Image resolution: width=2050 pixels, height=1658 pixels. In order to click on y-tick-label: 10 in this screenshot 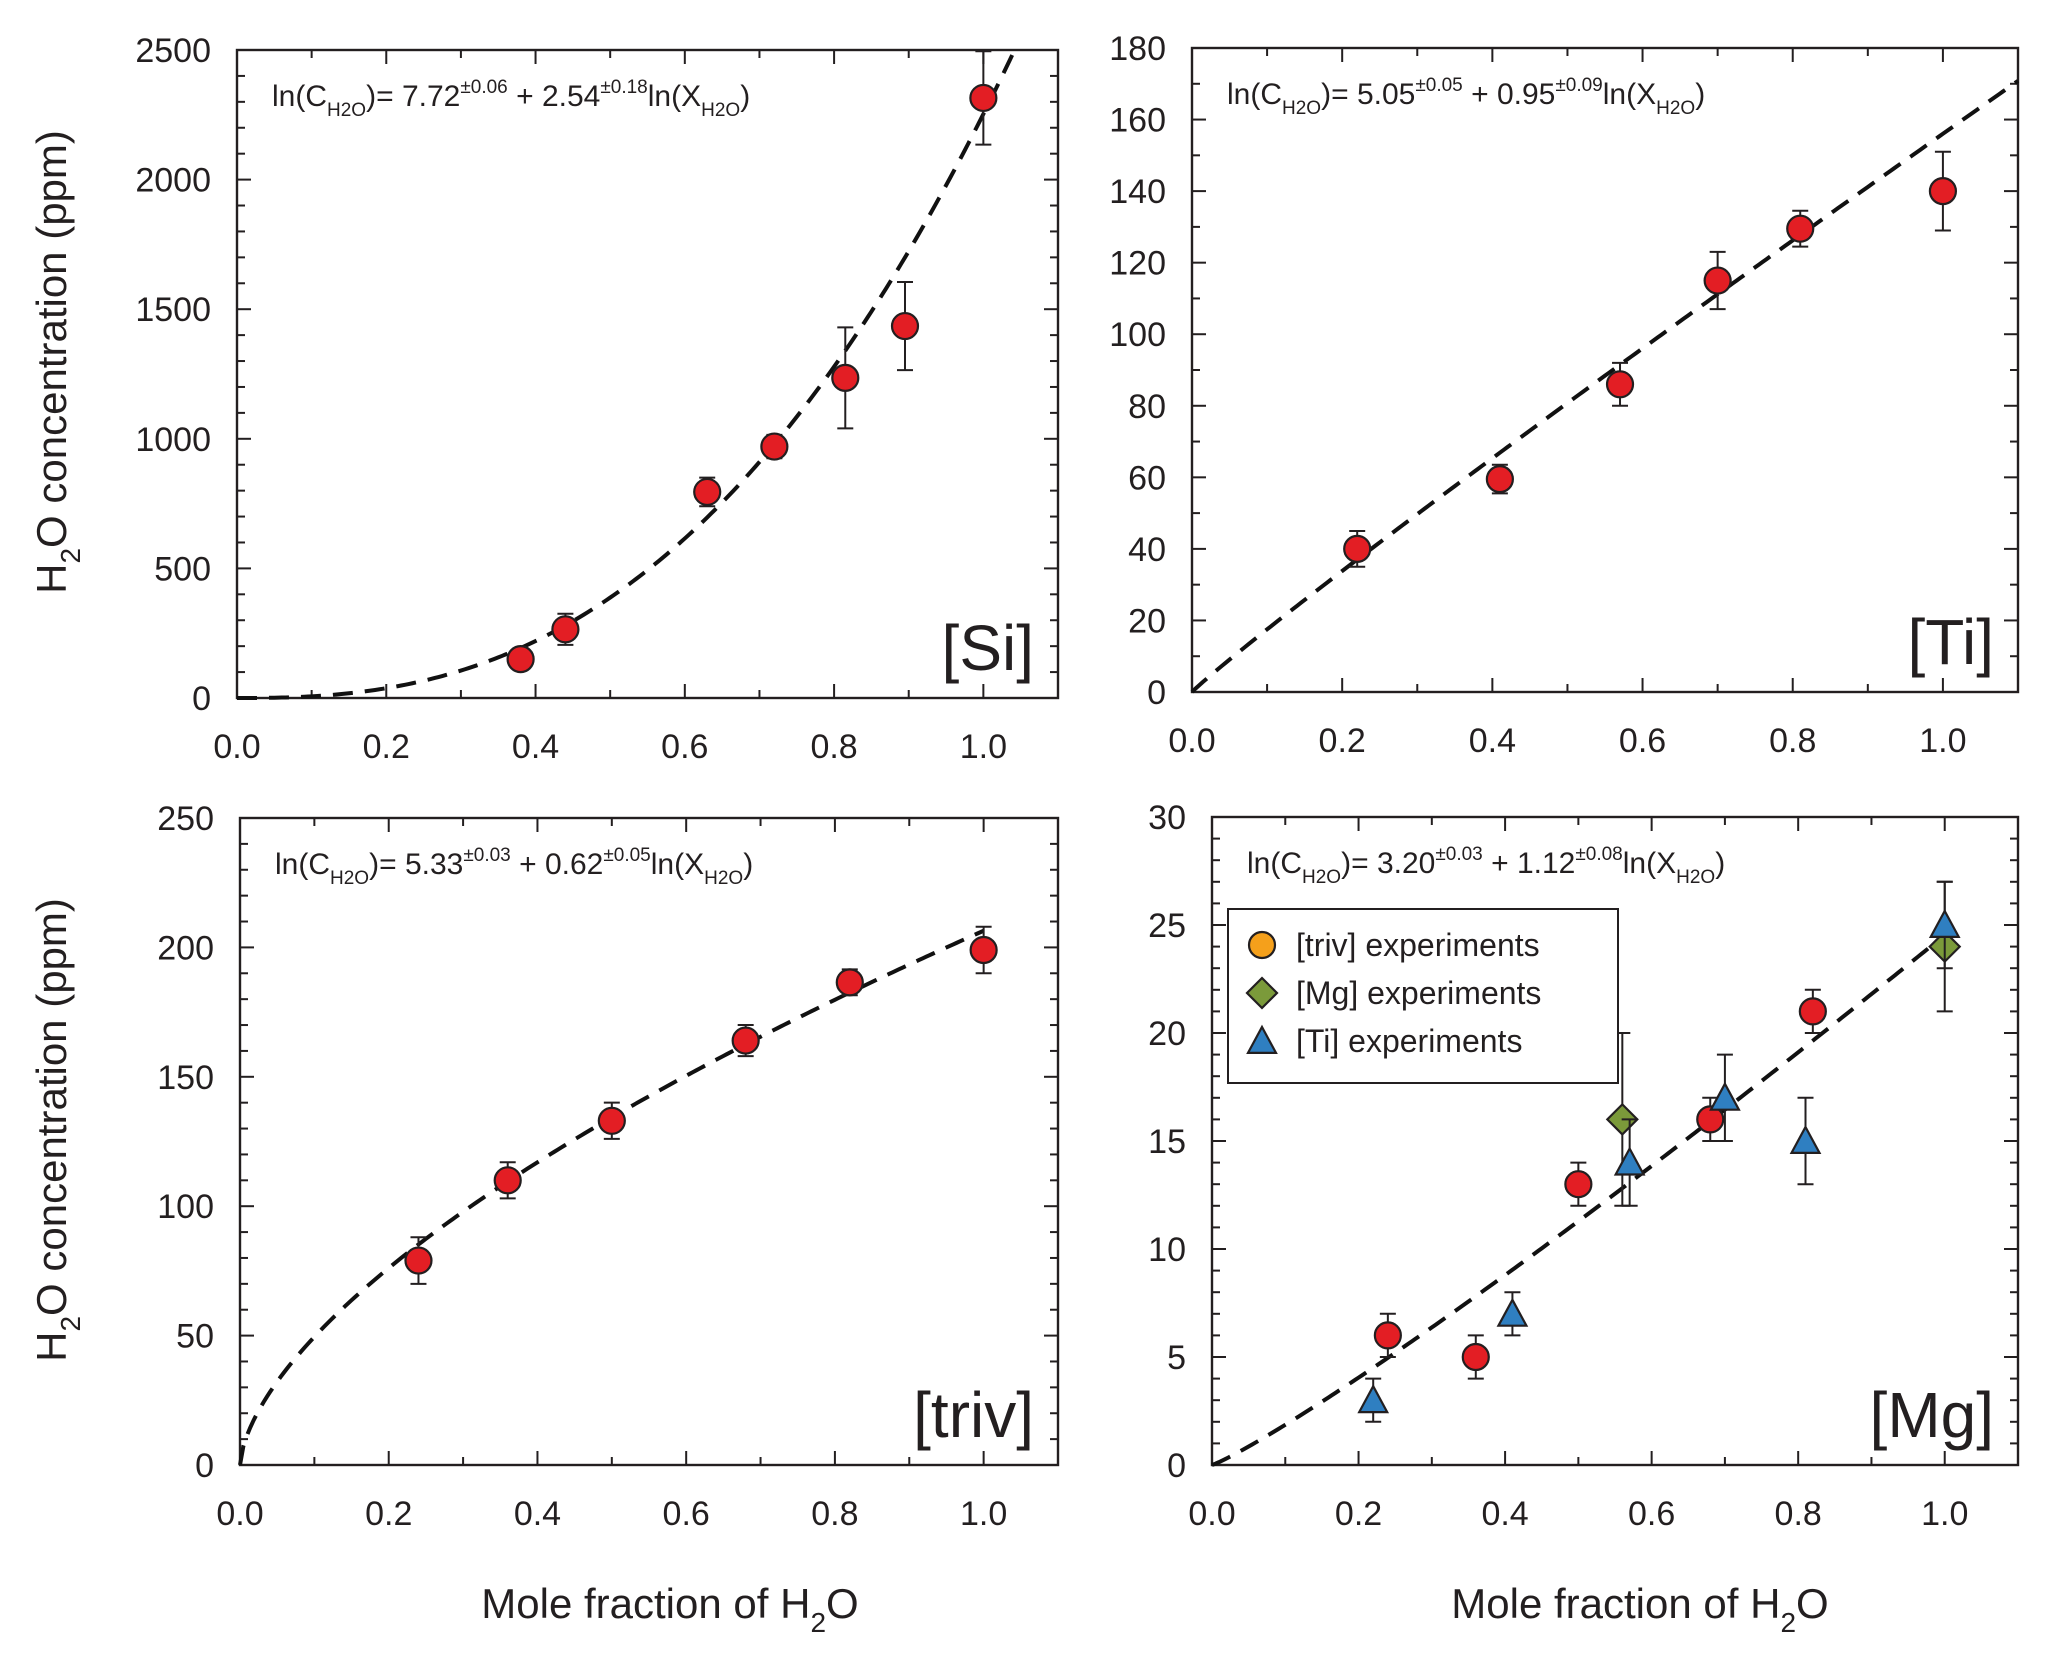, I will do `click(1167, 1250)`.